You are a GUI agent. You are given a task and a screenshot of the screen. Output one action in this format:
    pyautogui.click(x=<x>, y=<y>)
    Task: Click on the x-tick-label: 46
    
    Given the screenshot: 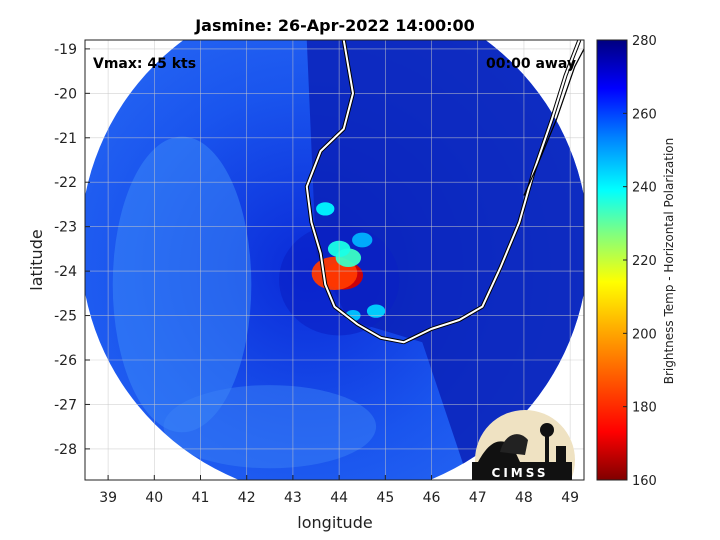 What is the action you would take?
    pyautogui.click(x=432, y=498)
    